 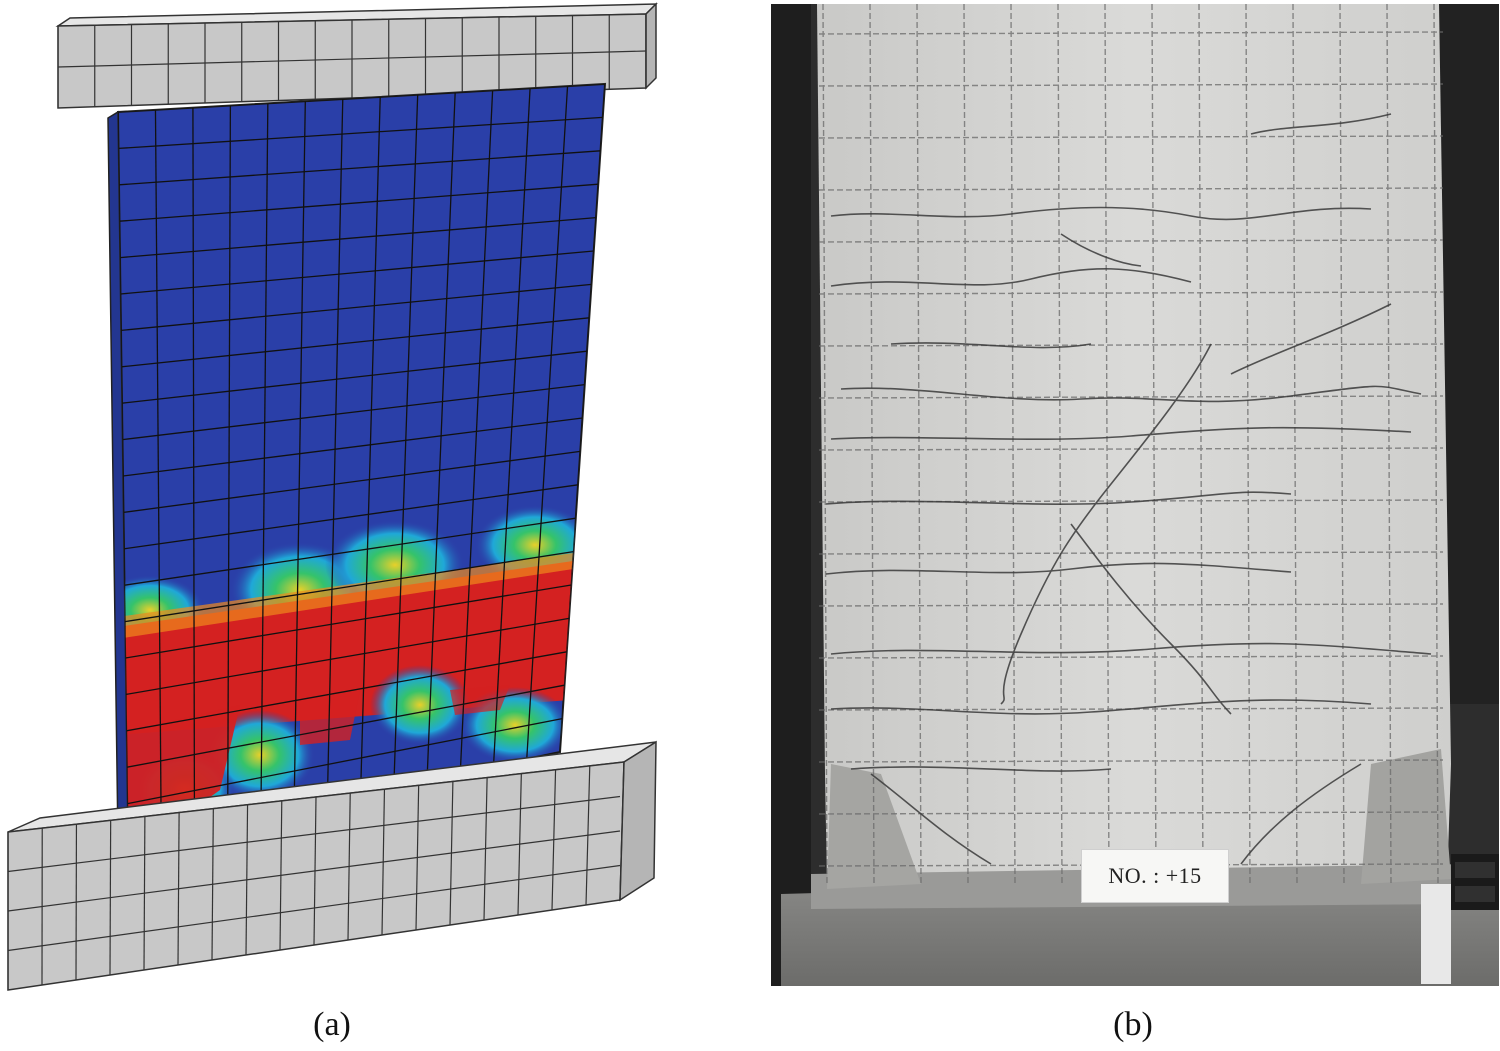 I want to click on led-display, so click(x=1460, y=919).